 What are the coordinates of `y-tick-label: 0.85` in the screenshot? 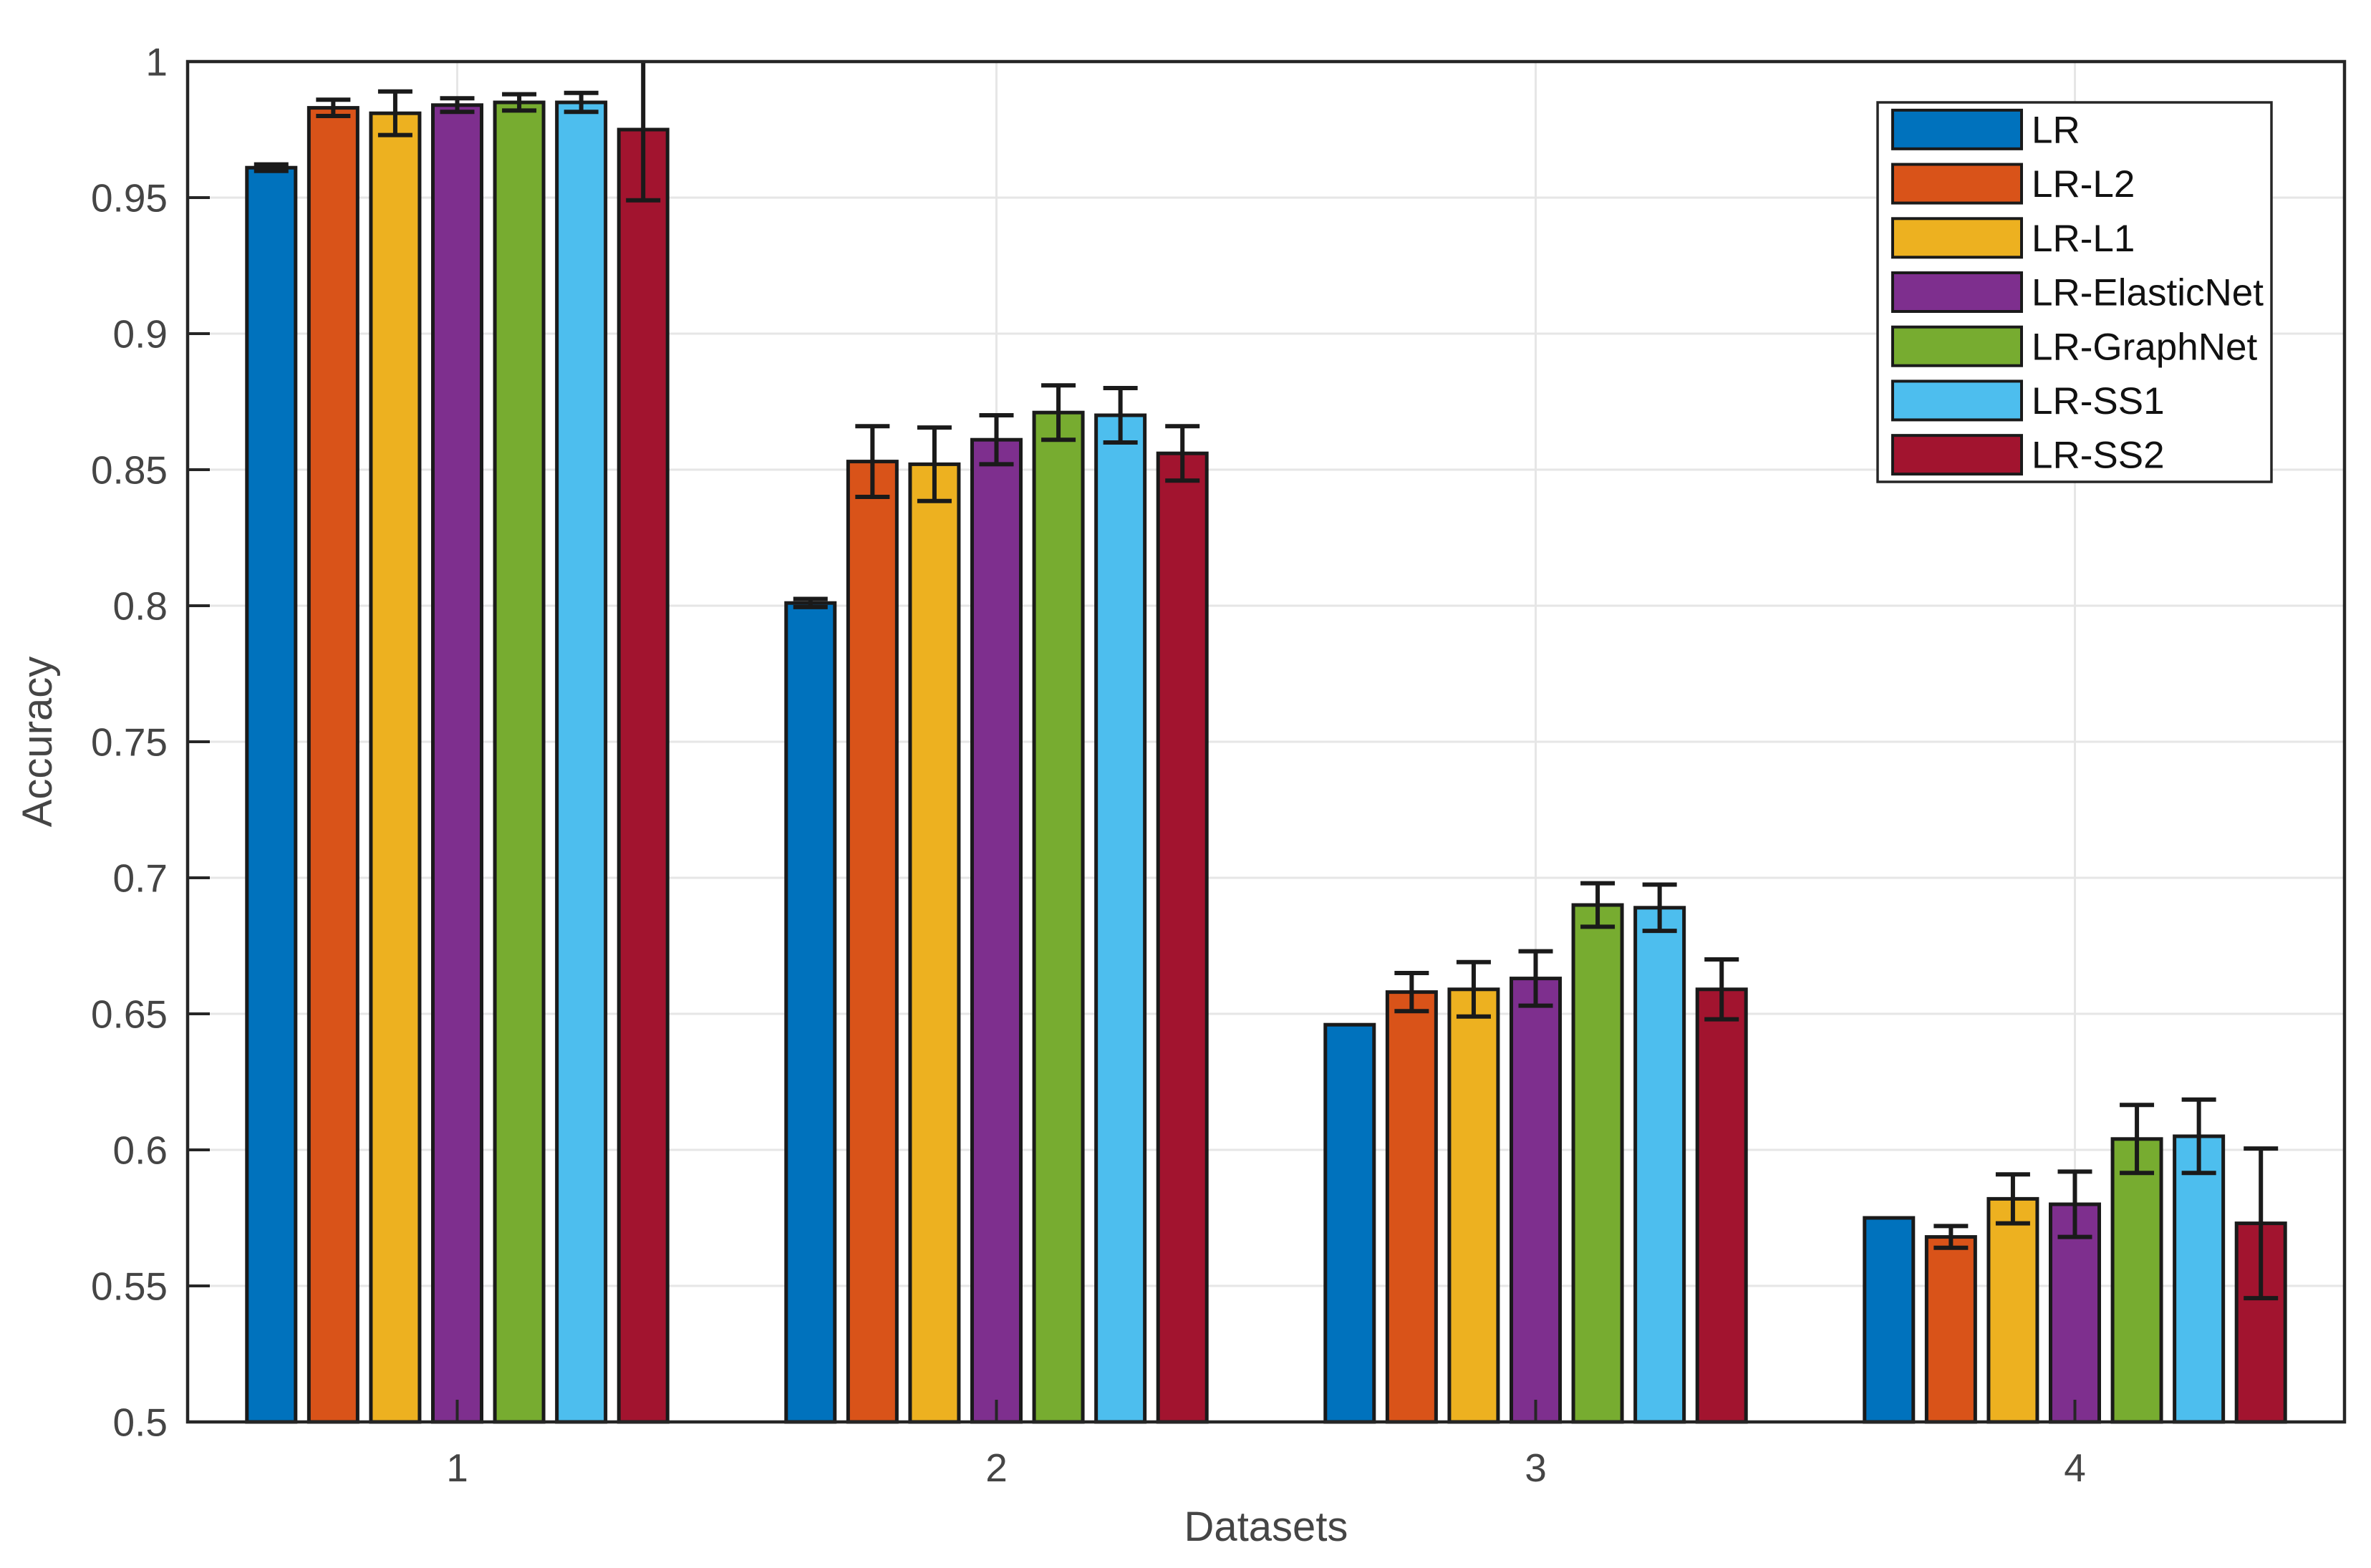 It's located at (129, 469).